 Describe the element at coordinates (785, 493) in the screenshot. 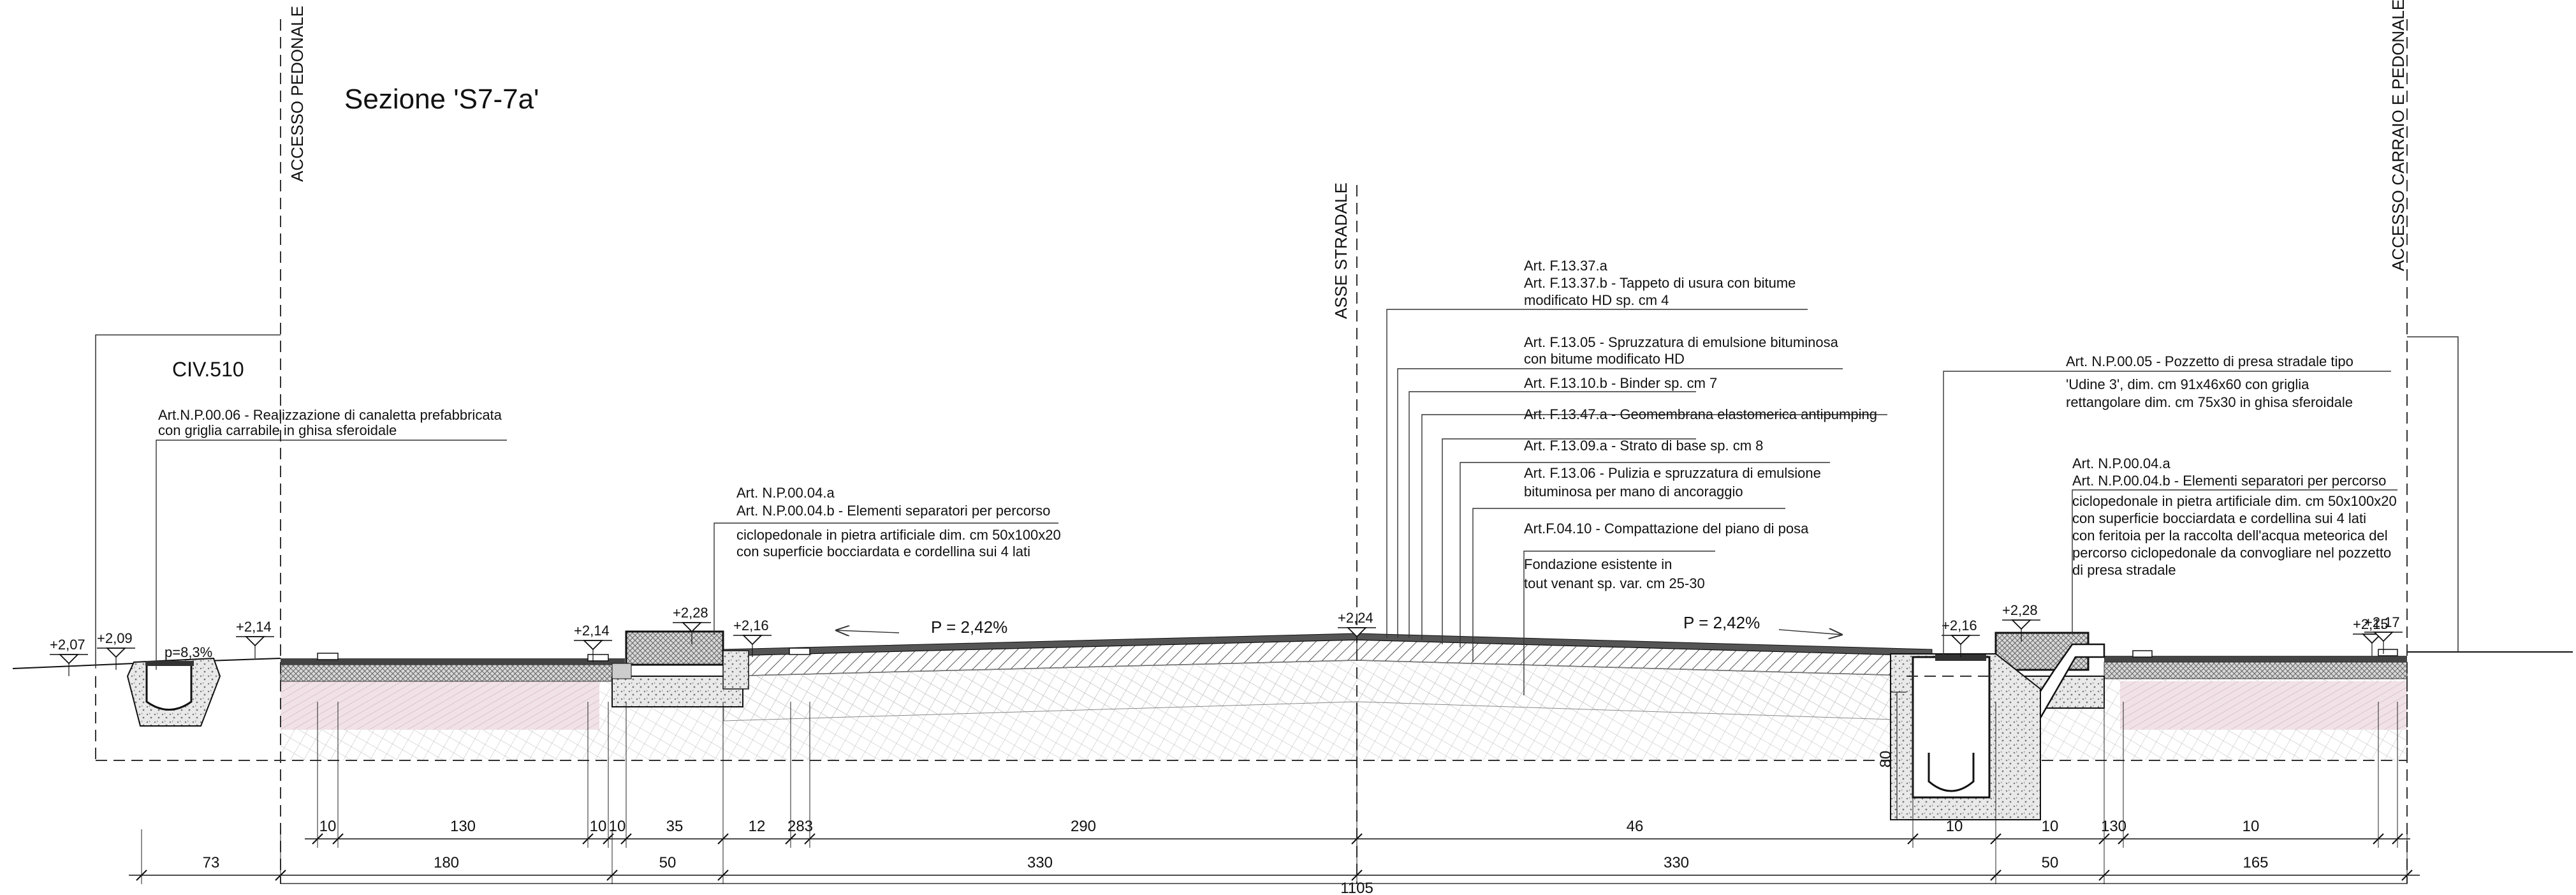

I see `note-sep-left-line-1: Art. N.P.00.04.a` at that location.